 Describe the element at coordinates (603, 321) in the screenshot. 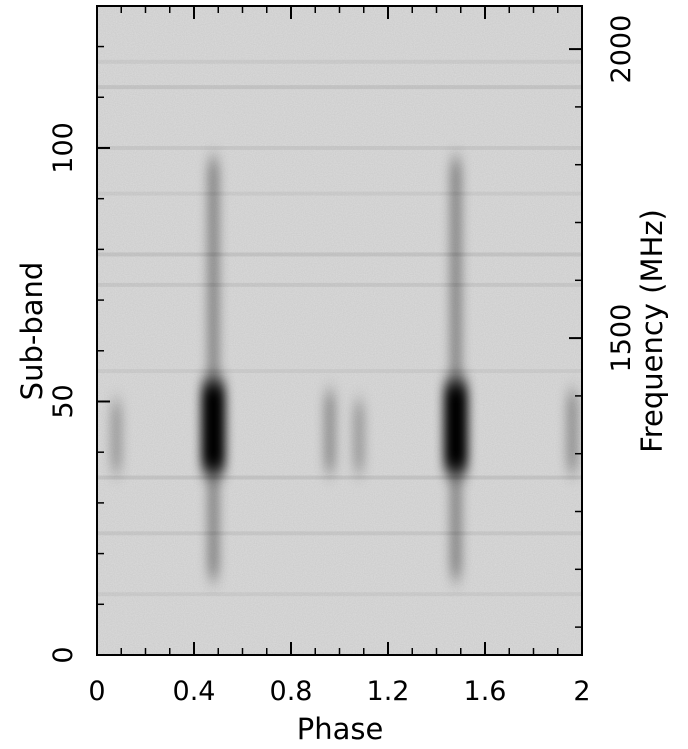

I see `y2-axis: 1500 2000` at that location.